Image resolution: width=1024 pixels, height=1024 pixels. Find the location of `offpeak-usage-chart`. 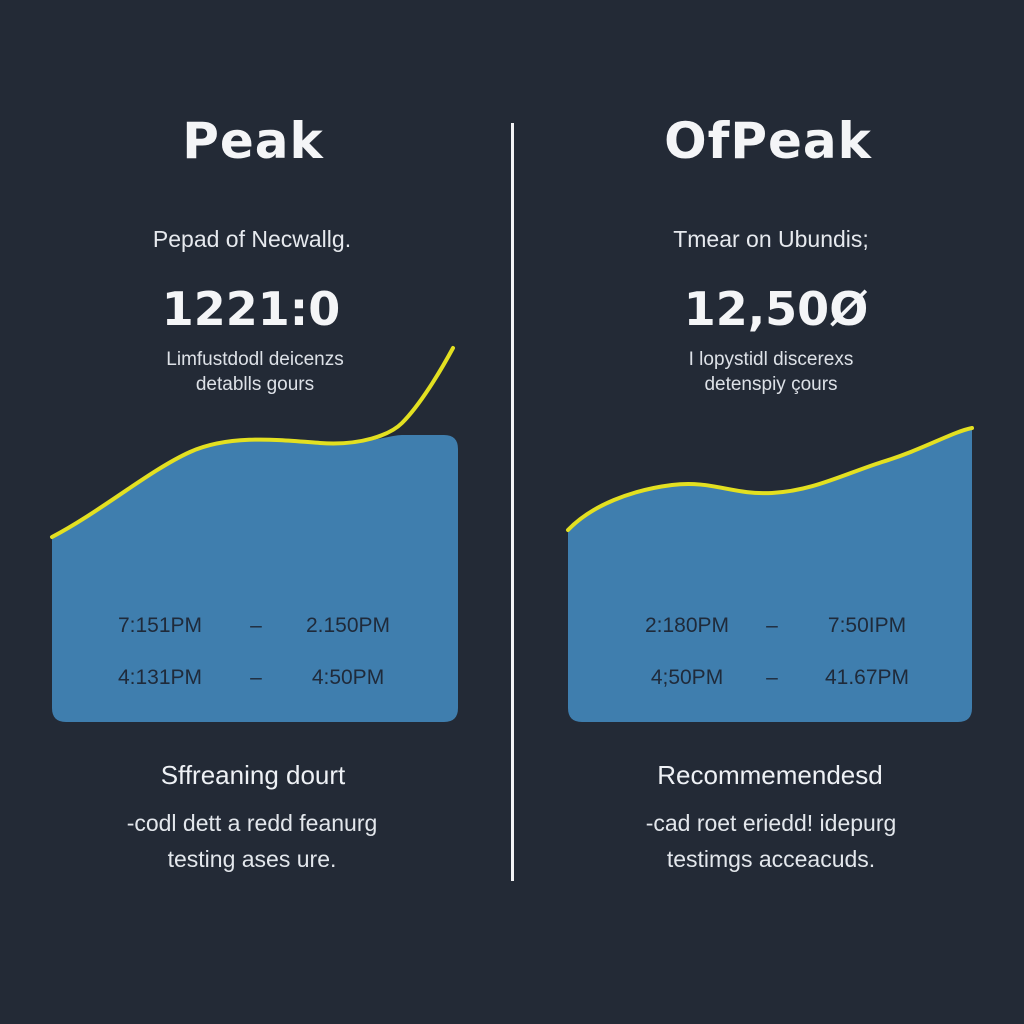

offpeak-usage-chart is located at coordinates (770, 574).